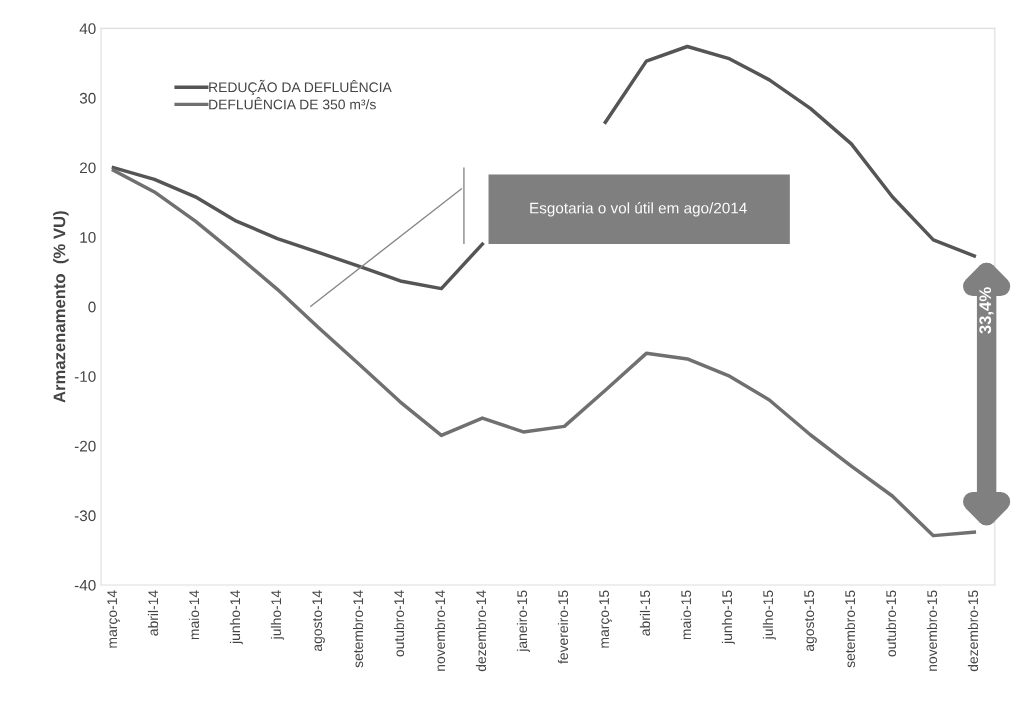  I want to click on x-tick-label: abril-15, so click(645, 613).